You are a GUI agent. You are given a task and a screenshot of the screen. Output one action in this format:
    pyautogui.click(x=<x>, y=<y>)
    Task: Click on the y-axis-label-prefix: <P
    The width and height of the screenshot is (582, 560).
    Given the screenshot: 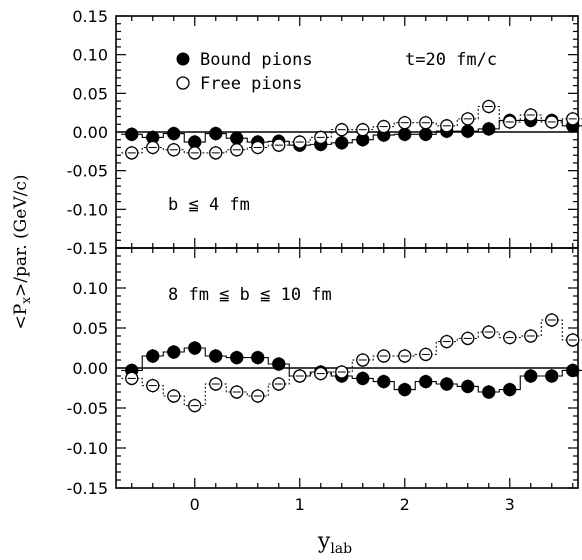 What is the action you would take?
    pyautogui.click(x=21, y=317)
    